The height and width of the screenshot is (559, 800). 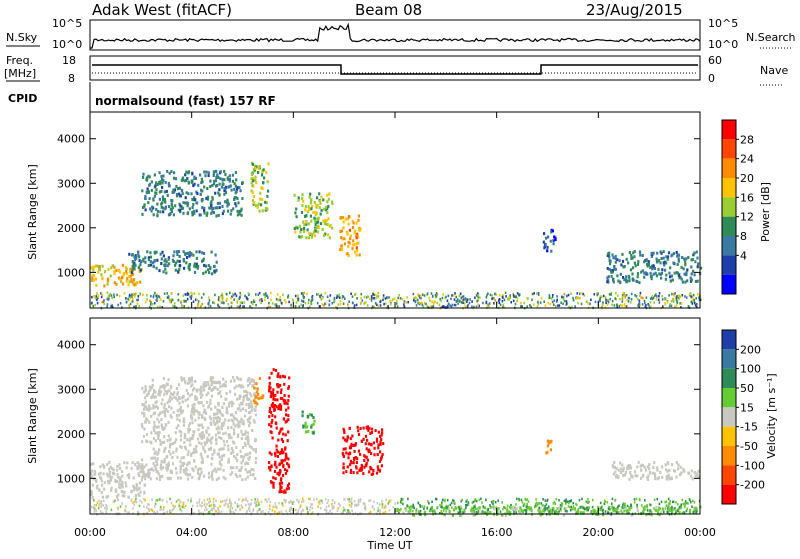 I want to click on power-colorbar-swatch, so click(x=729, y=168).